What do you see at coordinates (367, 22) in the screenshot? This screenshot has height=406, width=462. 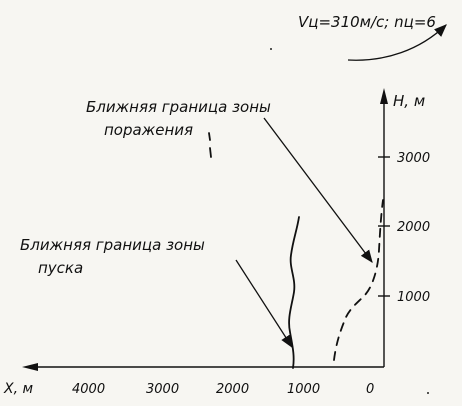 I see `velocity-label: Vц=310м/с; nц=6` at bounding box center [367, 22].